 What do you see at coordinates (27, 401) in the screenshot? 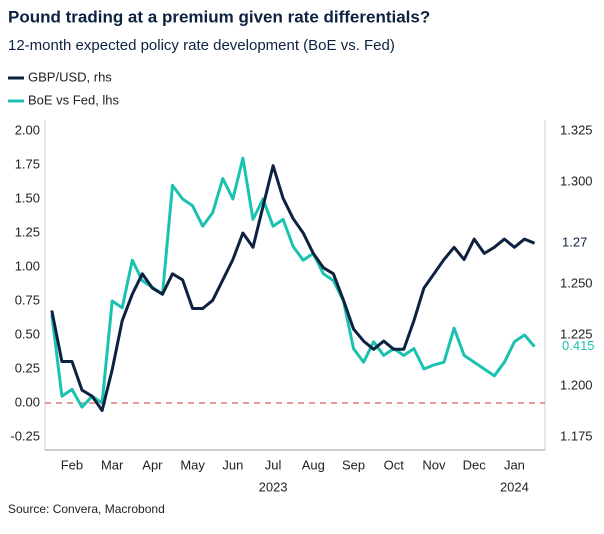
I see `y-tick-label: 0.00` at bounding box center [27, 401].